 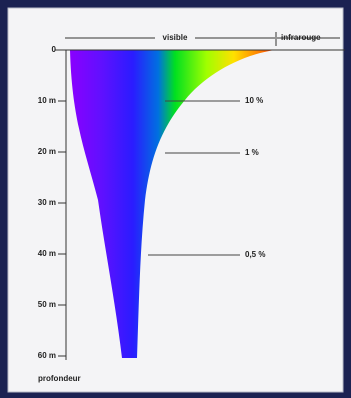 I want to click on label-bg, so click(x=175, y=38).